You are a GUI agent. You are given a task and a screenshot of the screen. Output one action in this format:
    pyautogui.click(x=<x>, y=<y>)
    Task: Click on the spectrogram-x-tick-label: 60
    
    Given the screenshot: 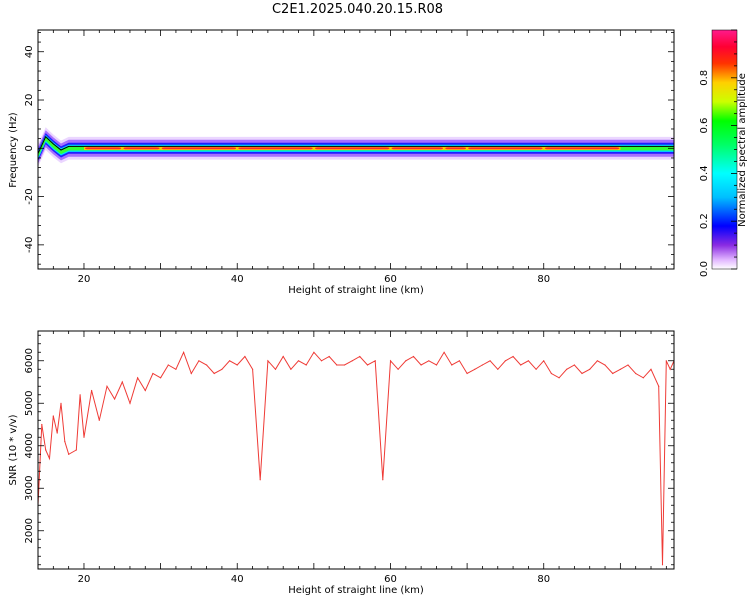 What is the action you would take?
    pyautogui.click(x=390, y=279)
    